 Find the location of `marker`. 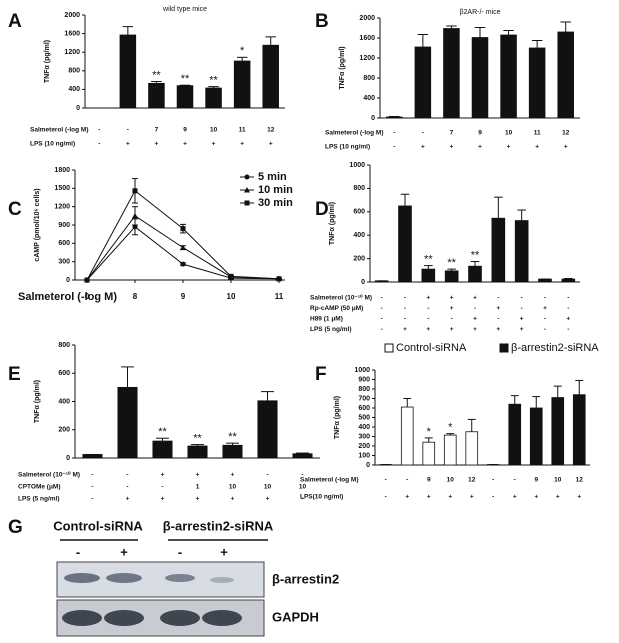

marker is located at coordinates (87, 280).